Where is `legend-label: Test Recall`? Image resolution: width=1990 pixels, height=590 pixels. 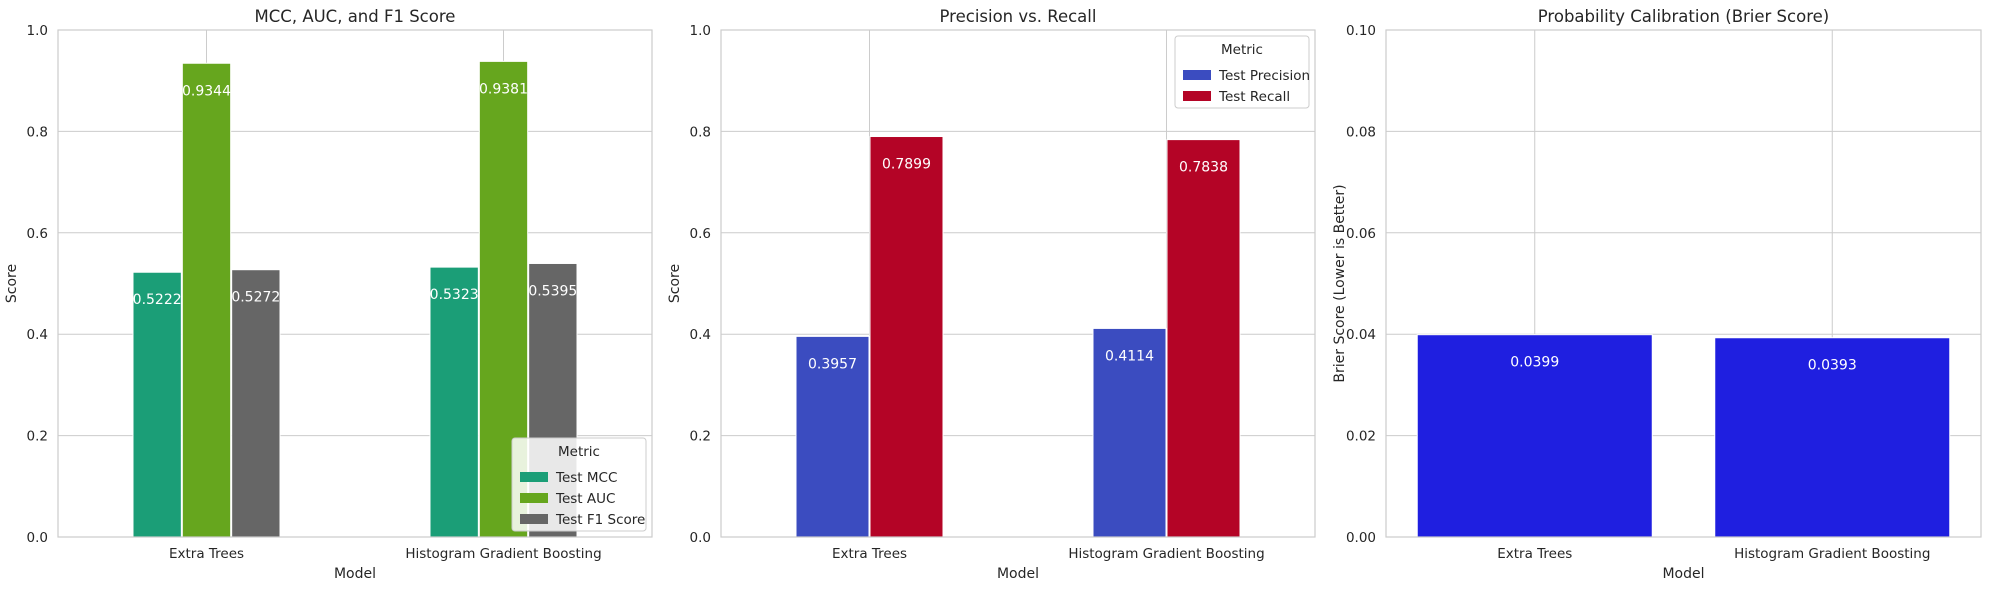 legend-label: Test Recall is located at coordinates (1254, 97).